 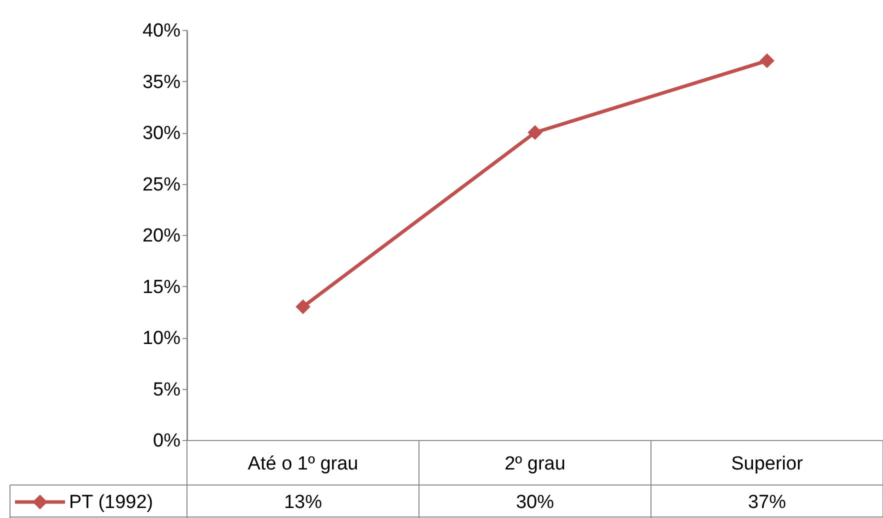 What do you see at coordinates (161, 185) in the screenshot?
I see `y-tick-label: 25%` at bounding box center [161, 185].